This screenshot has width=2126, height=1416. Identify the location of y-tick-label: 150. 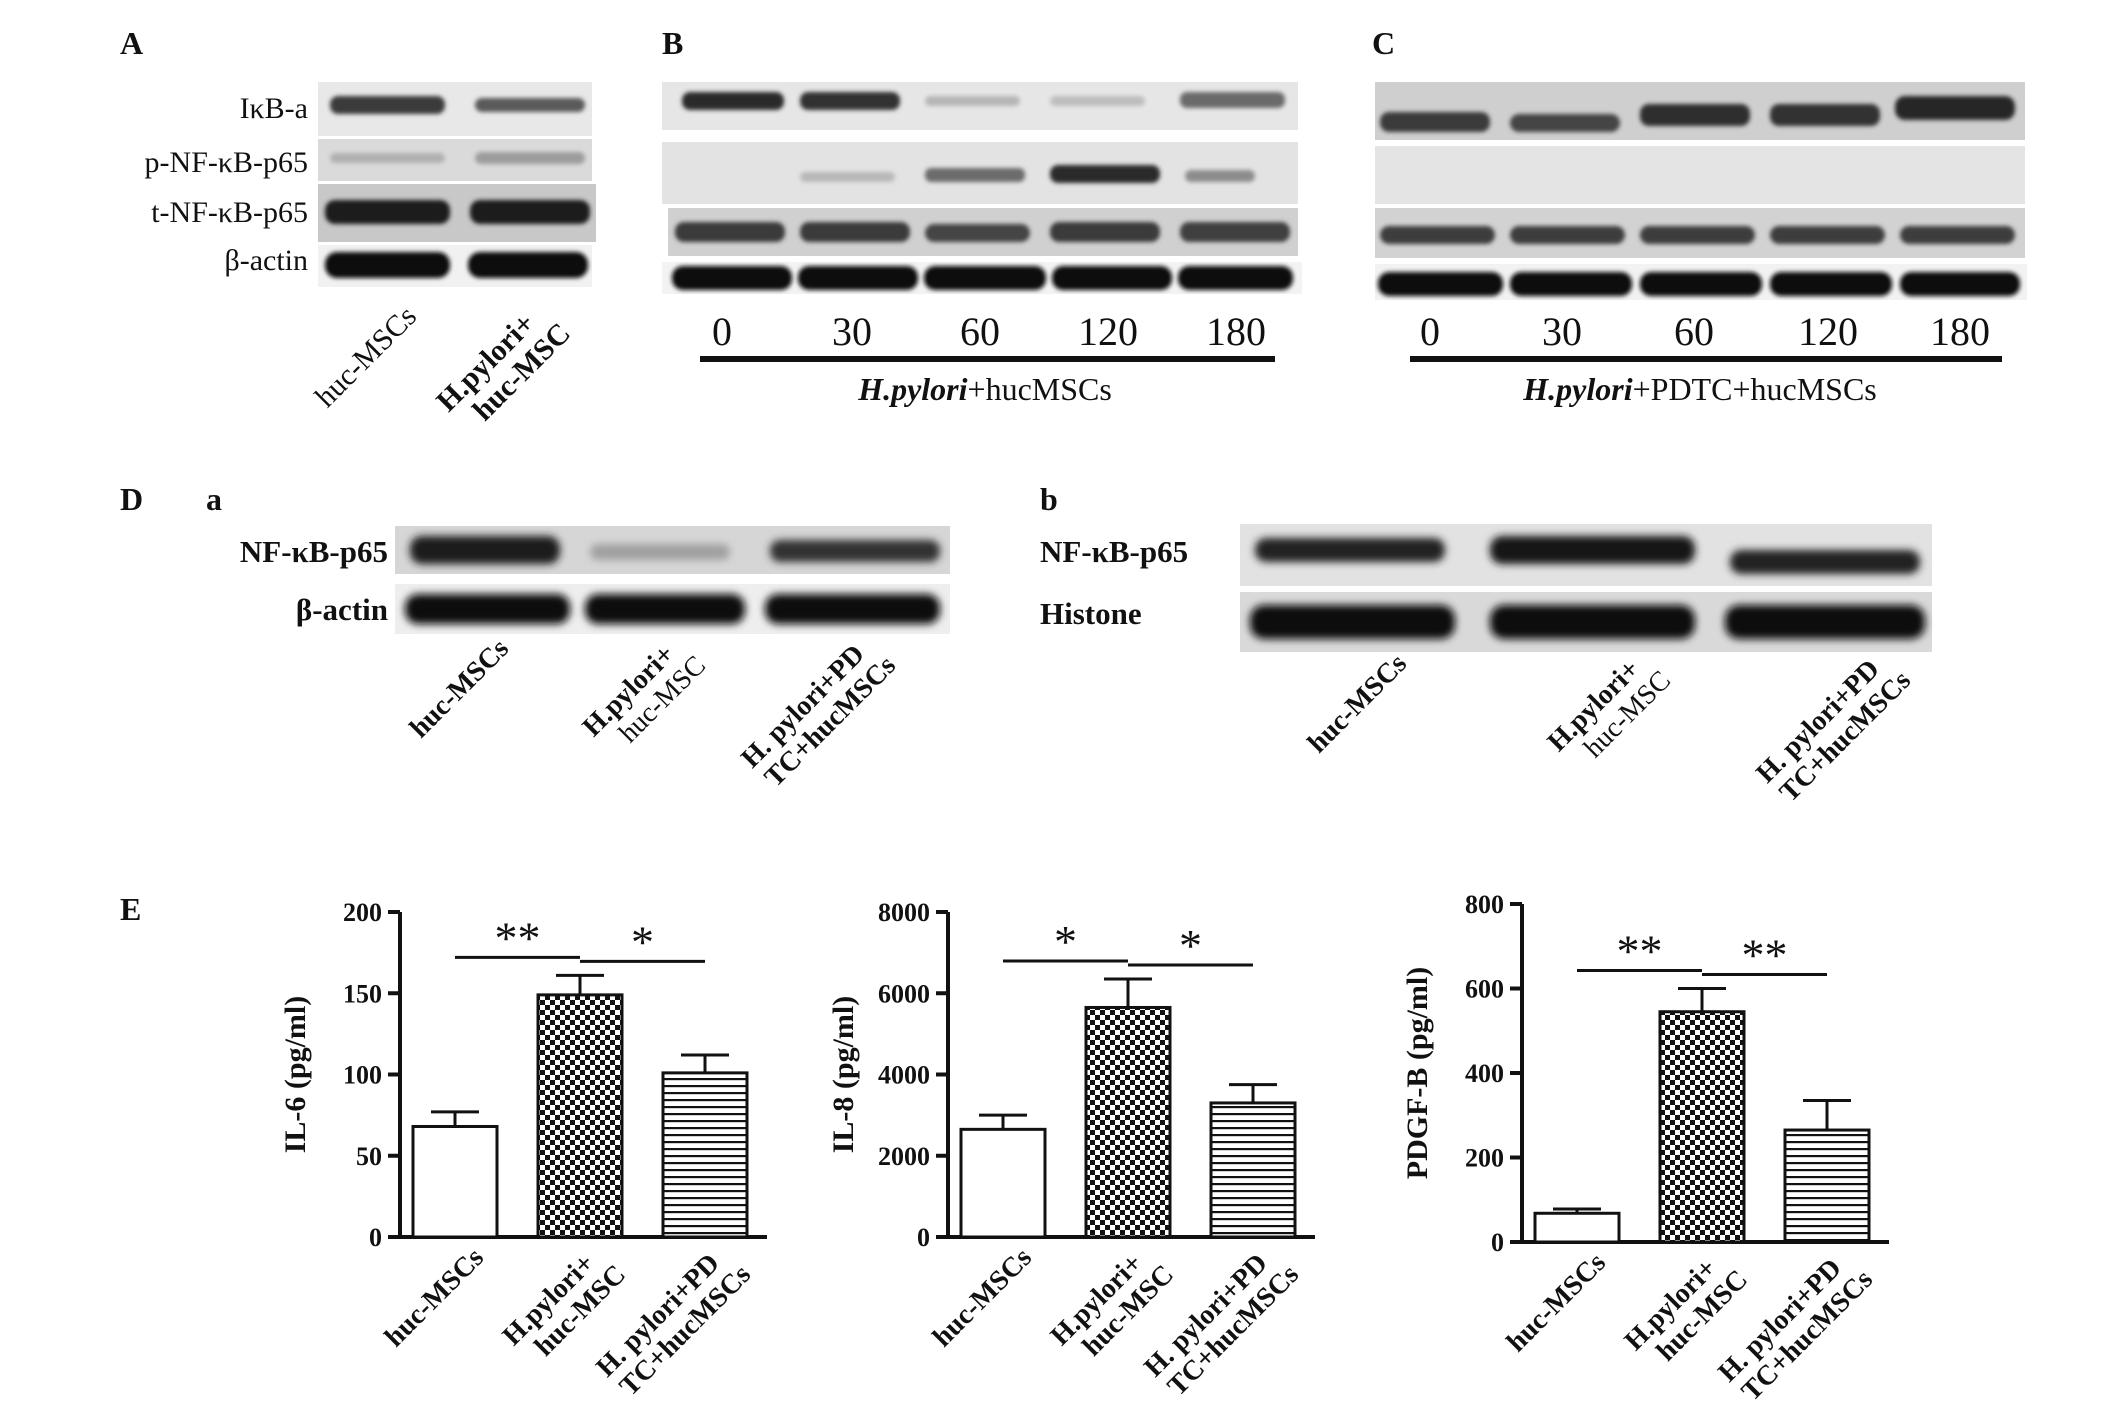
(362, 993).